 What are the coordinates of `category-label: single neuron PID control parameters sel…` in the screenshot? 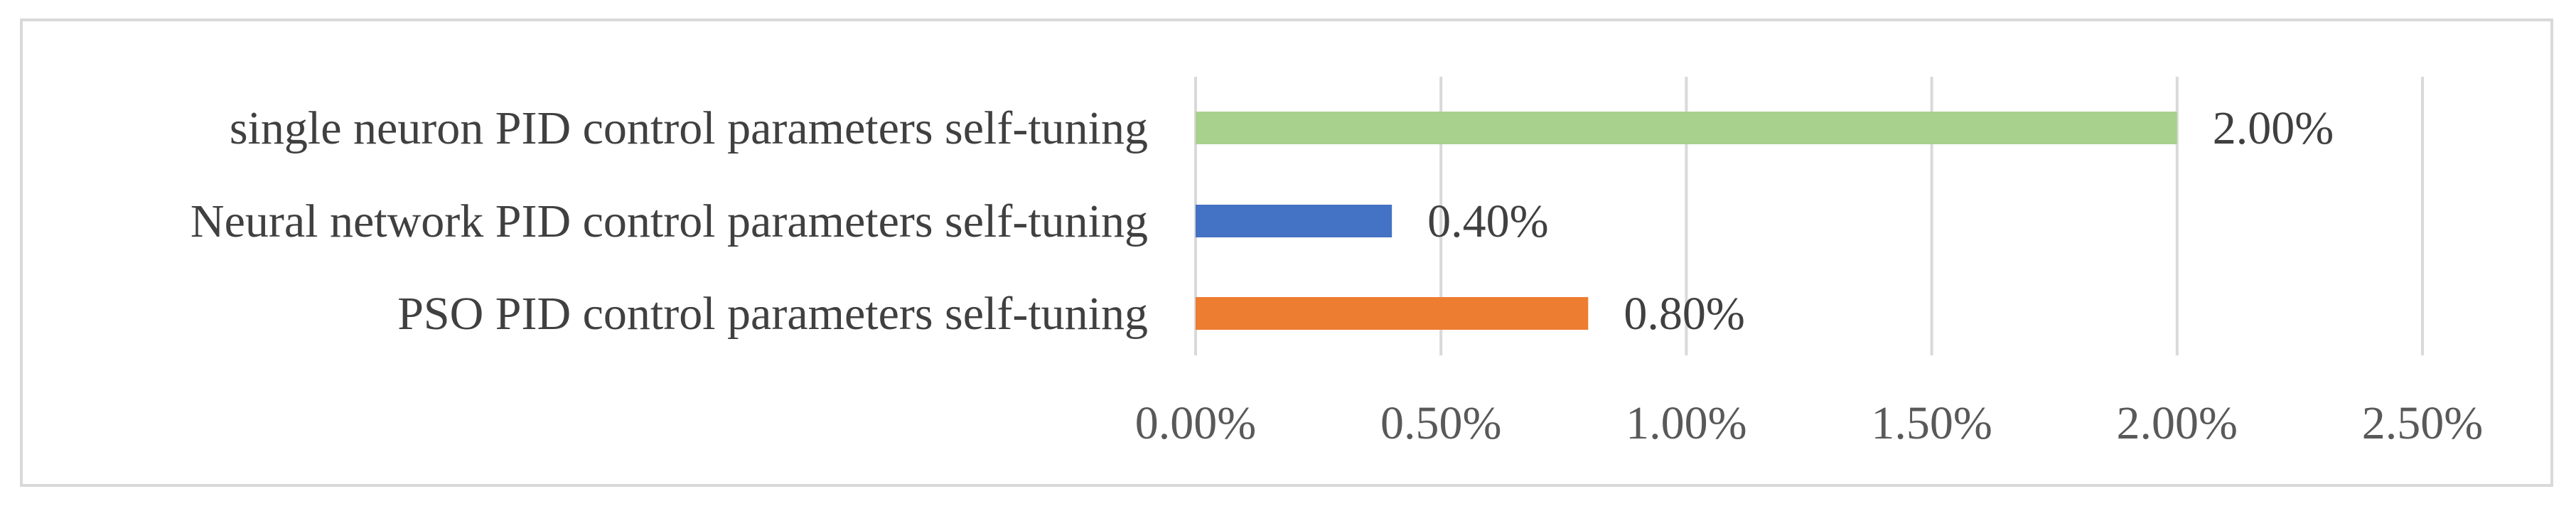 It's located at (689, 128).